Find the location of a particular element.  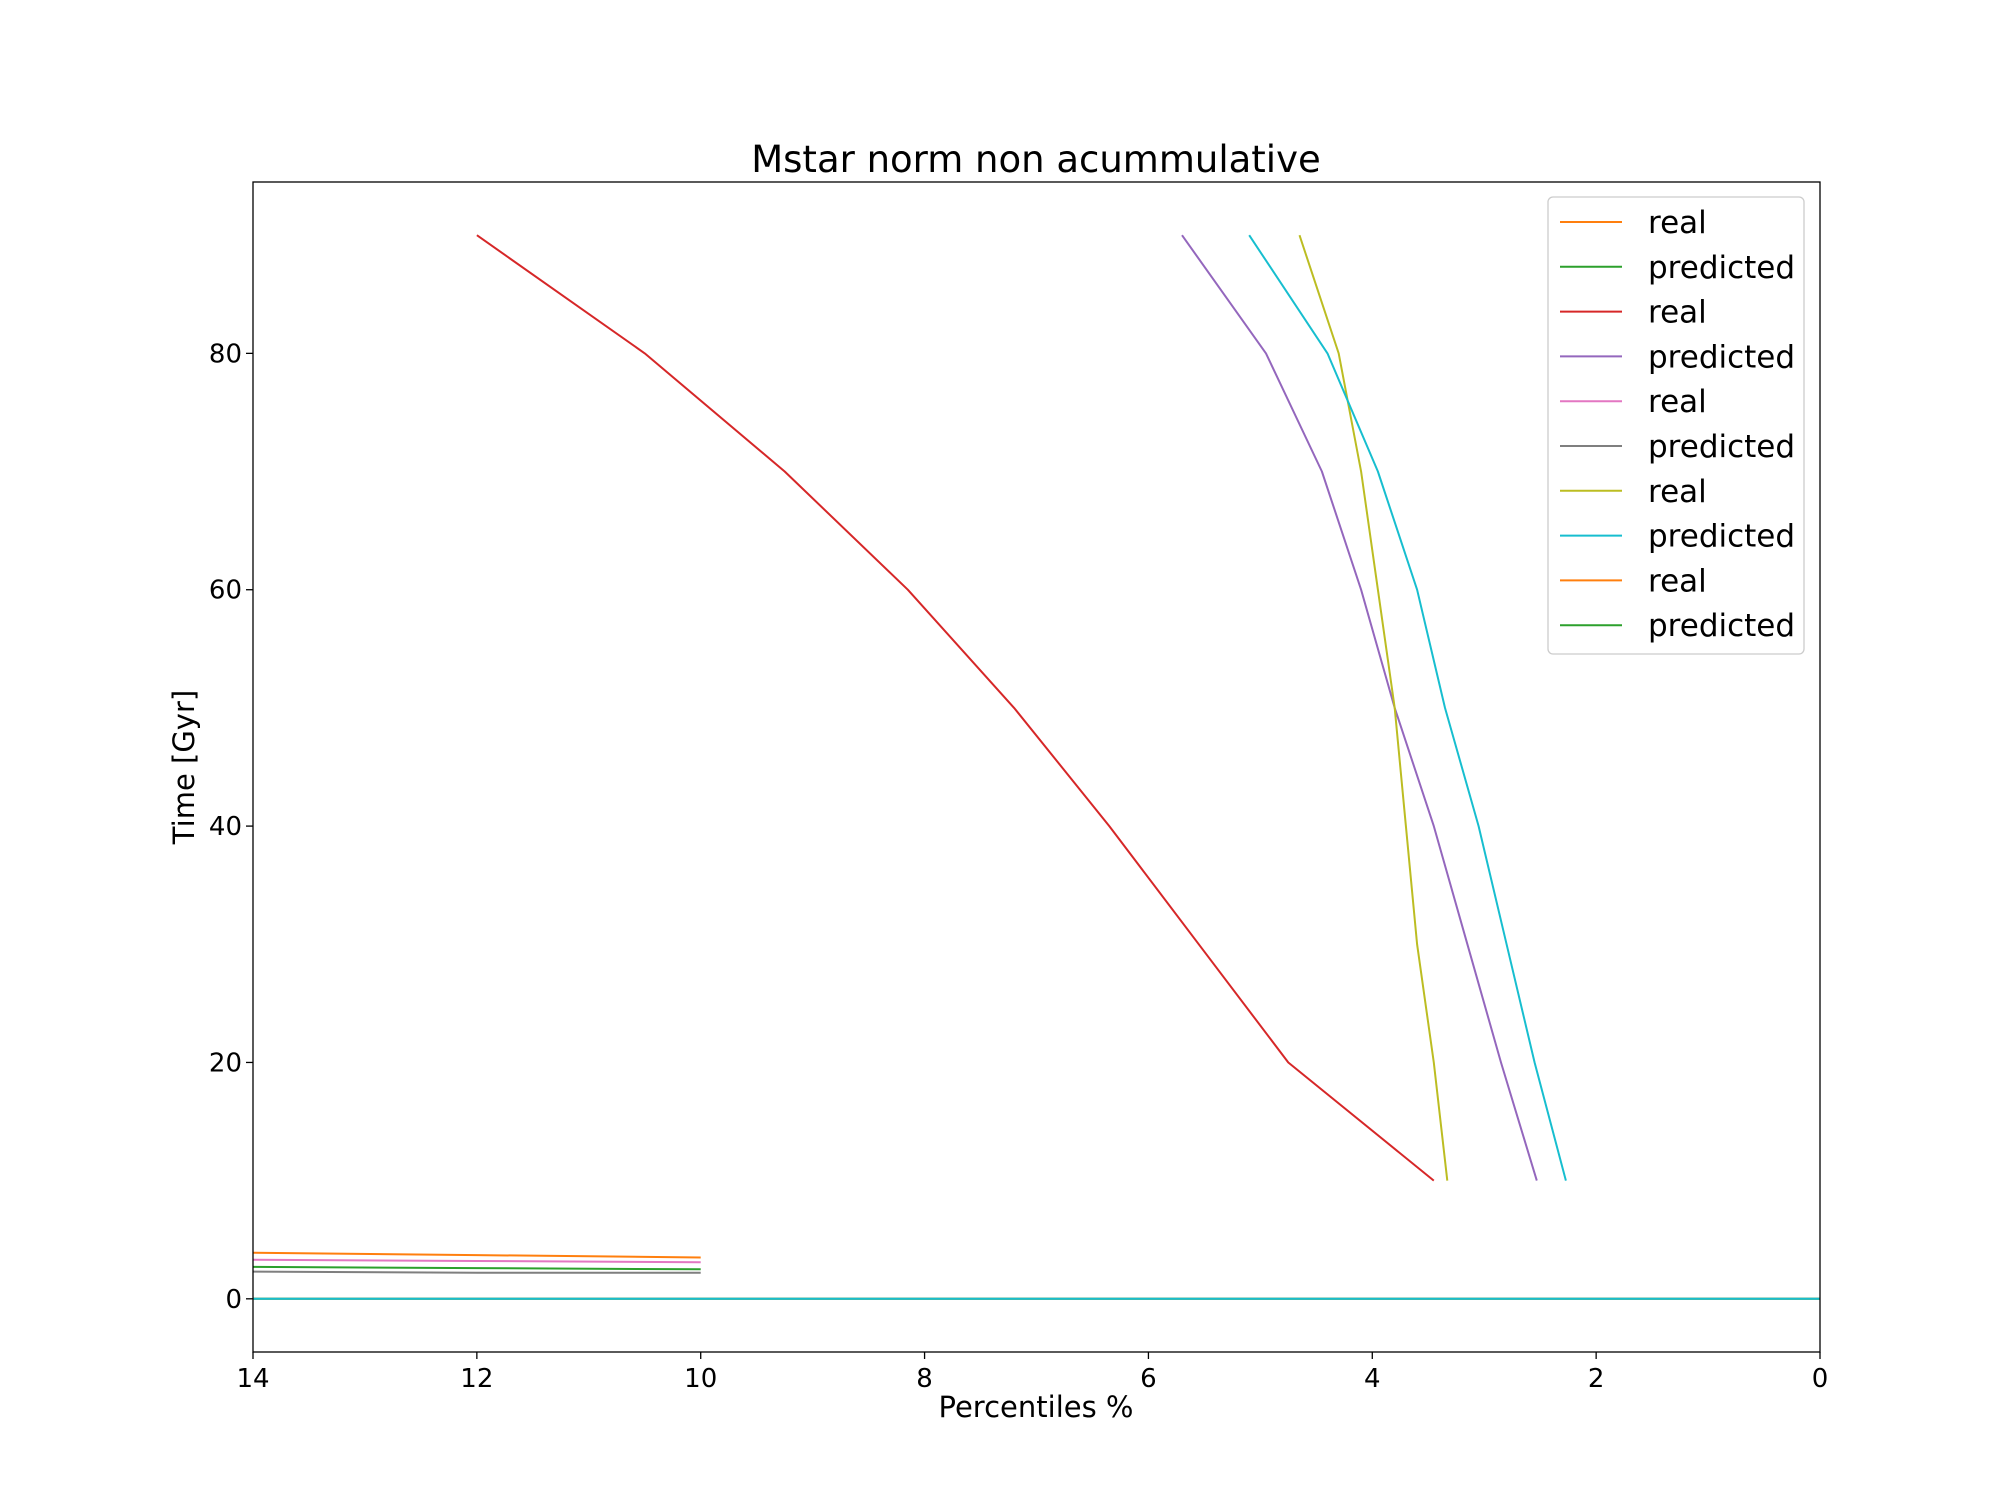

y-axis-label: Time [Gyr] is located at coordinates (184, 767).